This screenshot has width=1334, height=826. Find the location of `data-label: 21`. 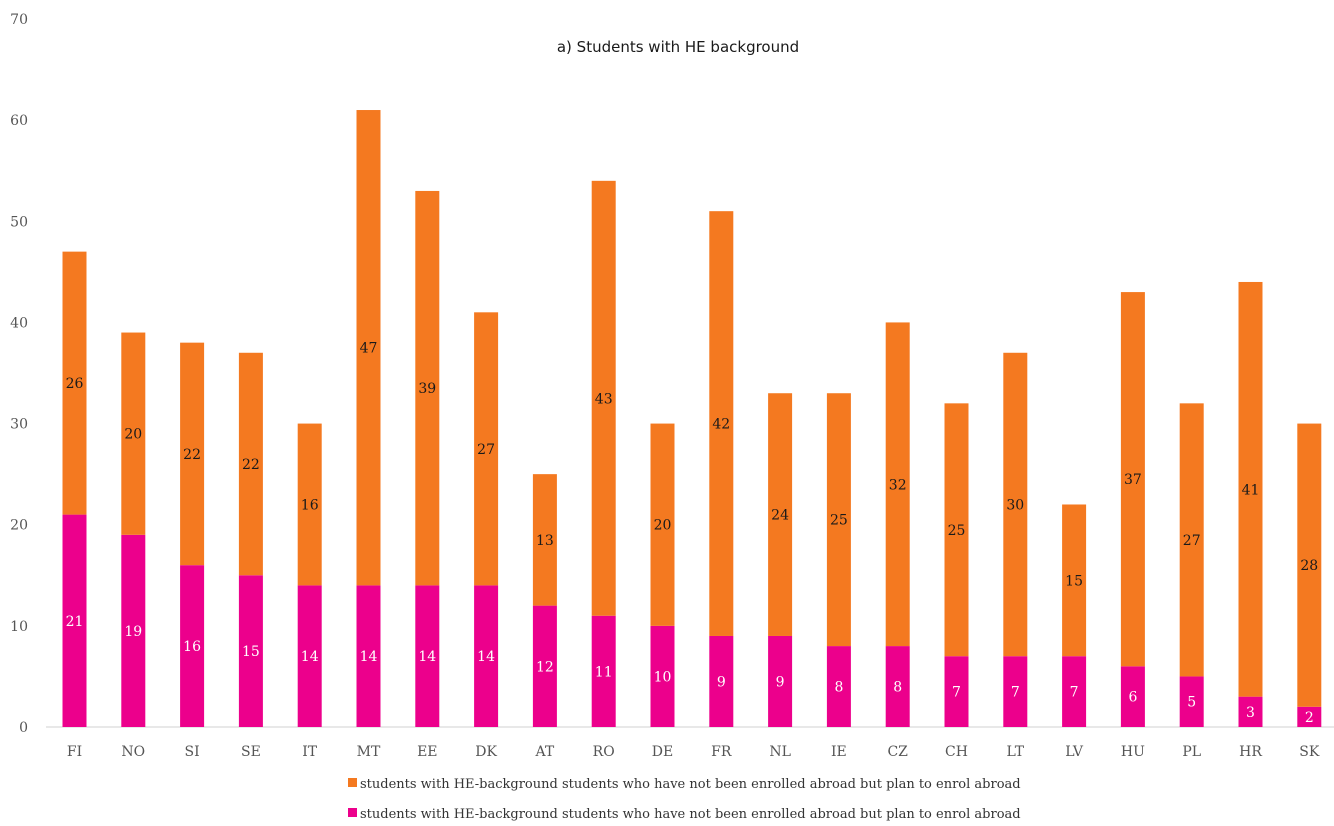

data-label: 21 is located at coordinates (75, 622).